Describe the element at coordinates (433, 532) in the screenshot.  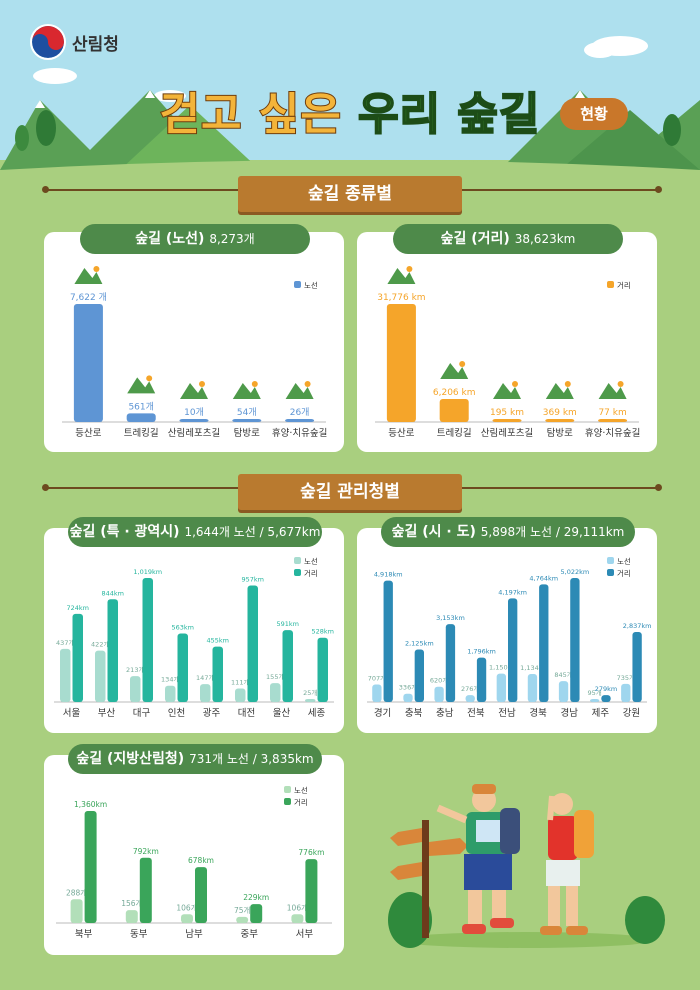
I see `chart-title: 숲길 (시 · 도)` at that location.